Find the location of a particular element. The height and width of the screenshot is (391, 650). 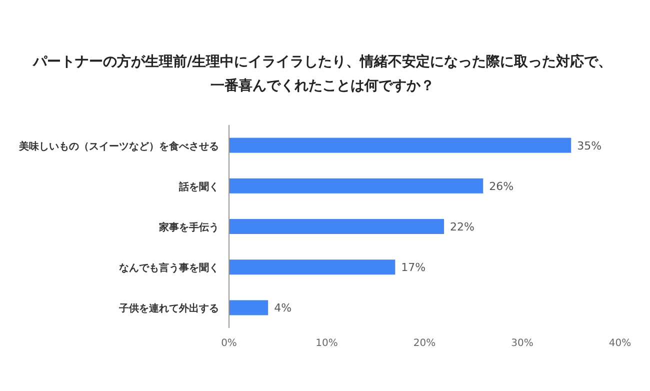

x-tick-label: 40% is located at coordinates (620, 343).